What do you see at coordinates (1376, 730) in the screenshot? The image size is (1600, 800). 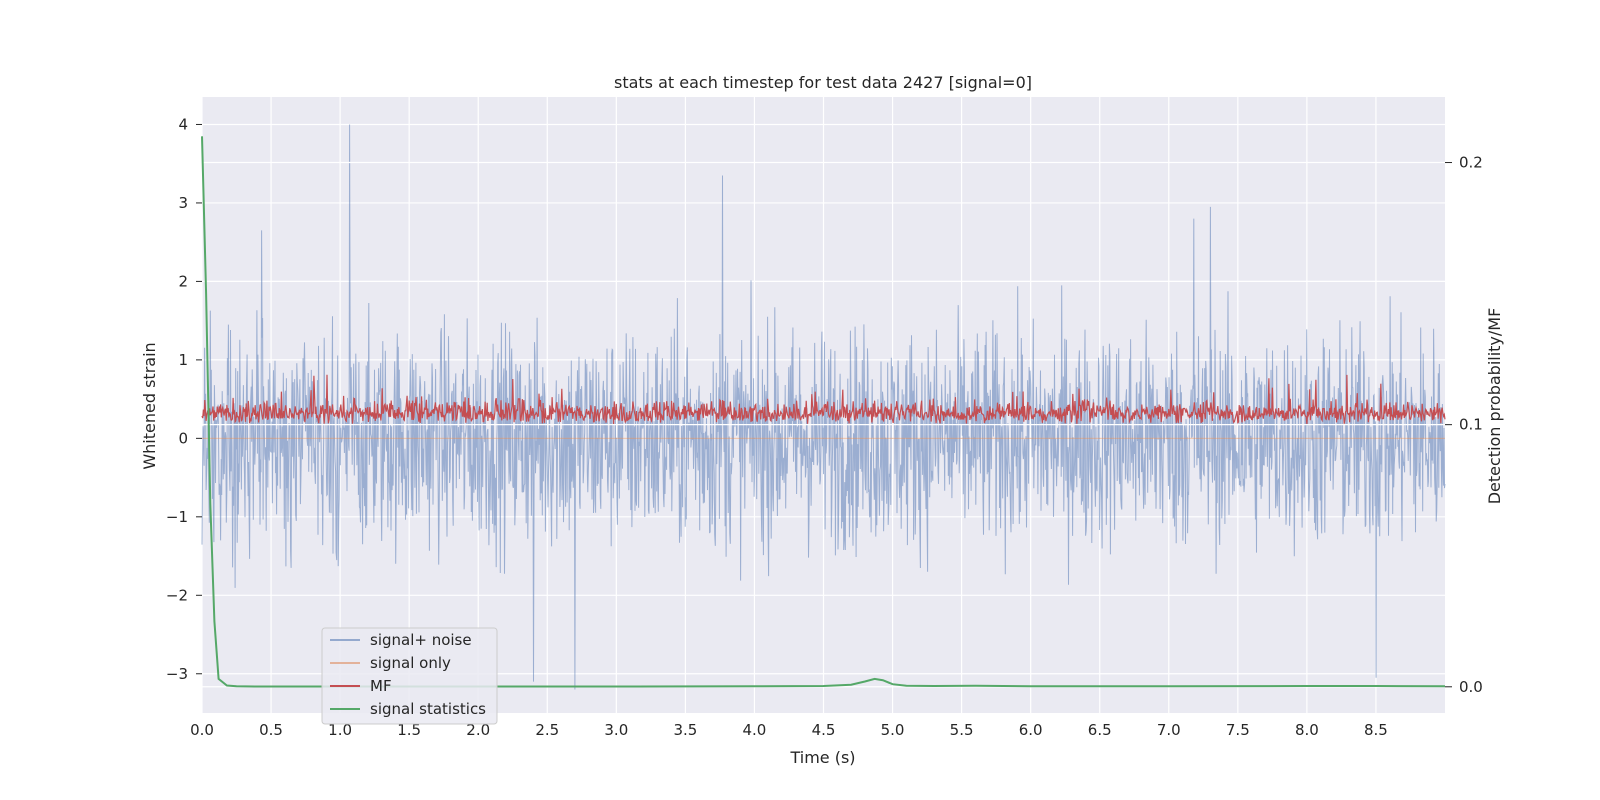 I see `x-tick-label: 8.5` at bounding box center [1376, 730].